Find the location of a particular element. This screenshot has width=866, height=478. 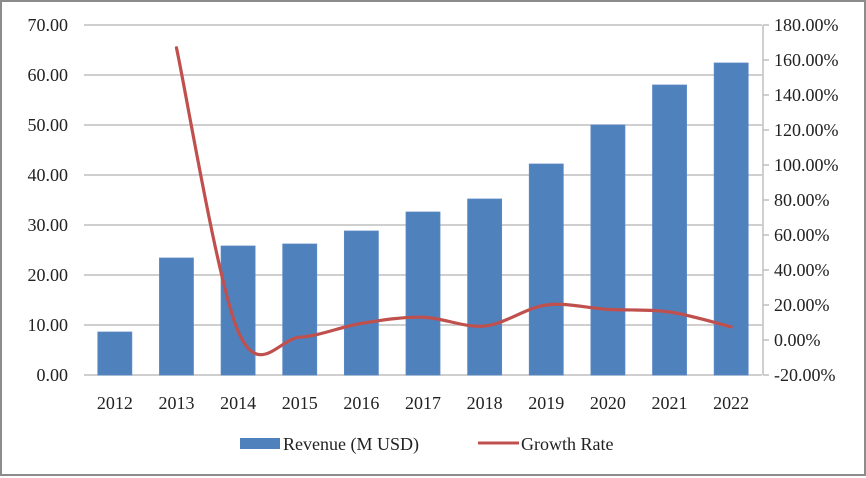

x-tick-label: 2015 is located at coordinates (300, 403).